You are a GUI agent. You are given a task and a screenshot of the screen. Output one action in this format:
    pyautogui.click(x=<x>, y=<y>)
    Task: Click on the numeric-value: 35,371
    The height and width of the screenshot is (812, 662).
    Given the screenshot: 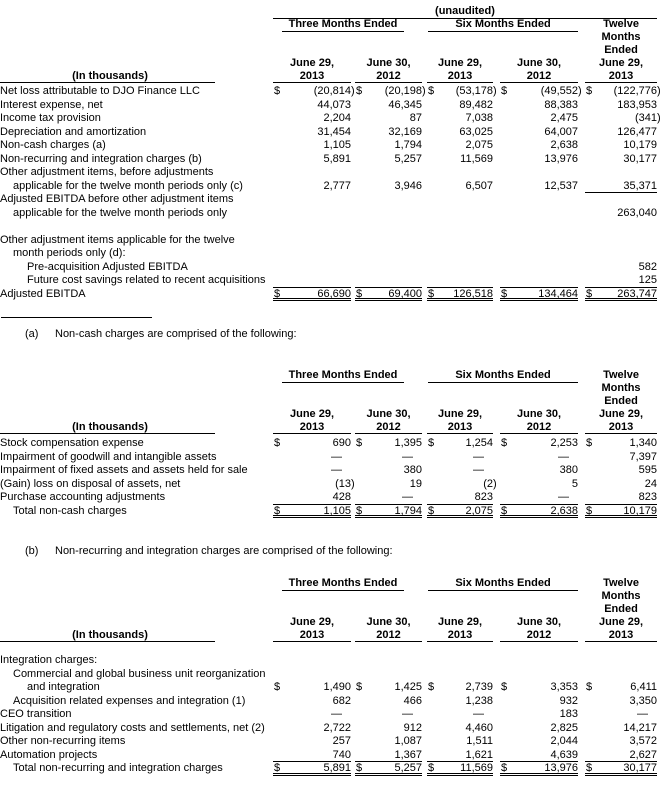 What is the action you would take?
    pyautogui.click(x=640, y=185)
    